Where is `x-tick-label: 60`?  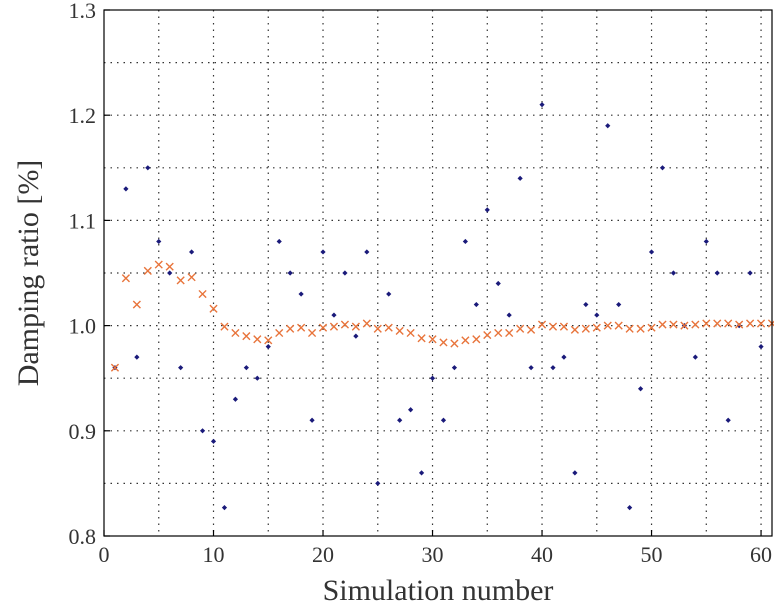 x-tick-label: 60 is located at coordinates (761, 554).